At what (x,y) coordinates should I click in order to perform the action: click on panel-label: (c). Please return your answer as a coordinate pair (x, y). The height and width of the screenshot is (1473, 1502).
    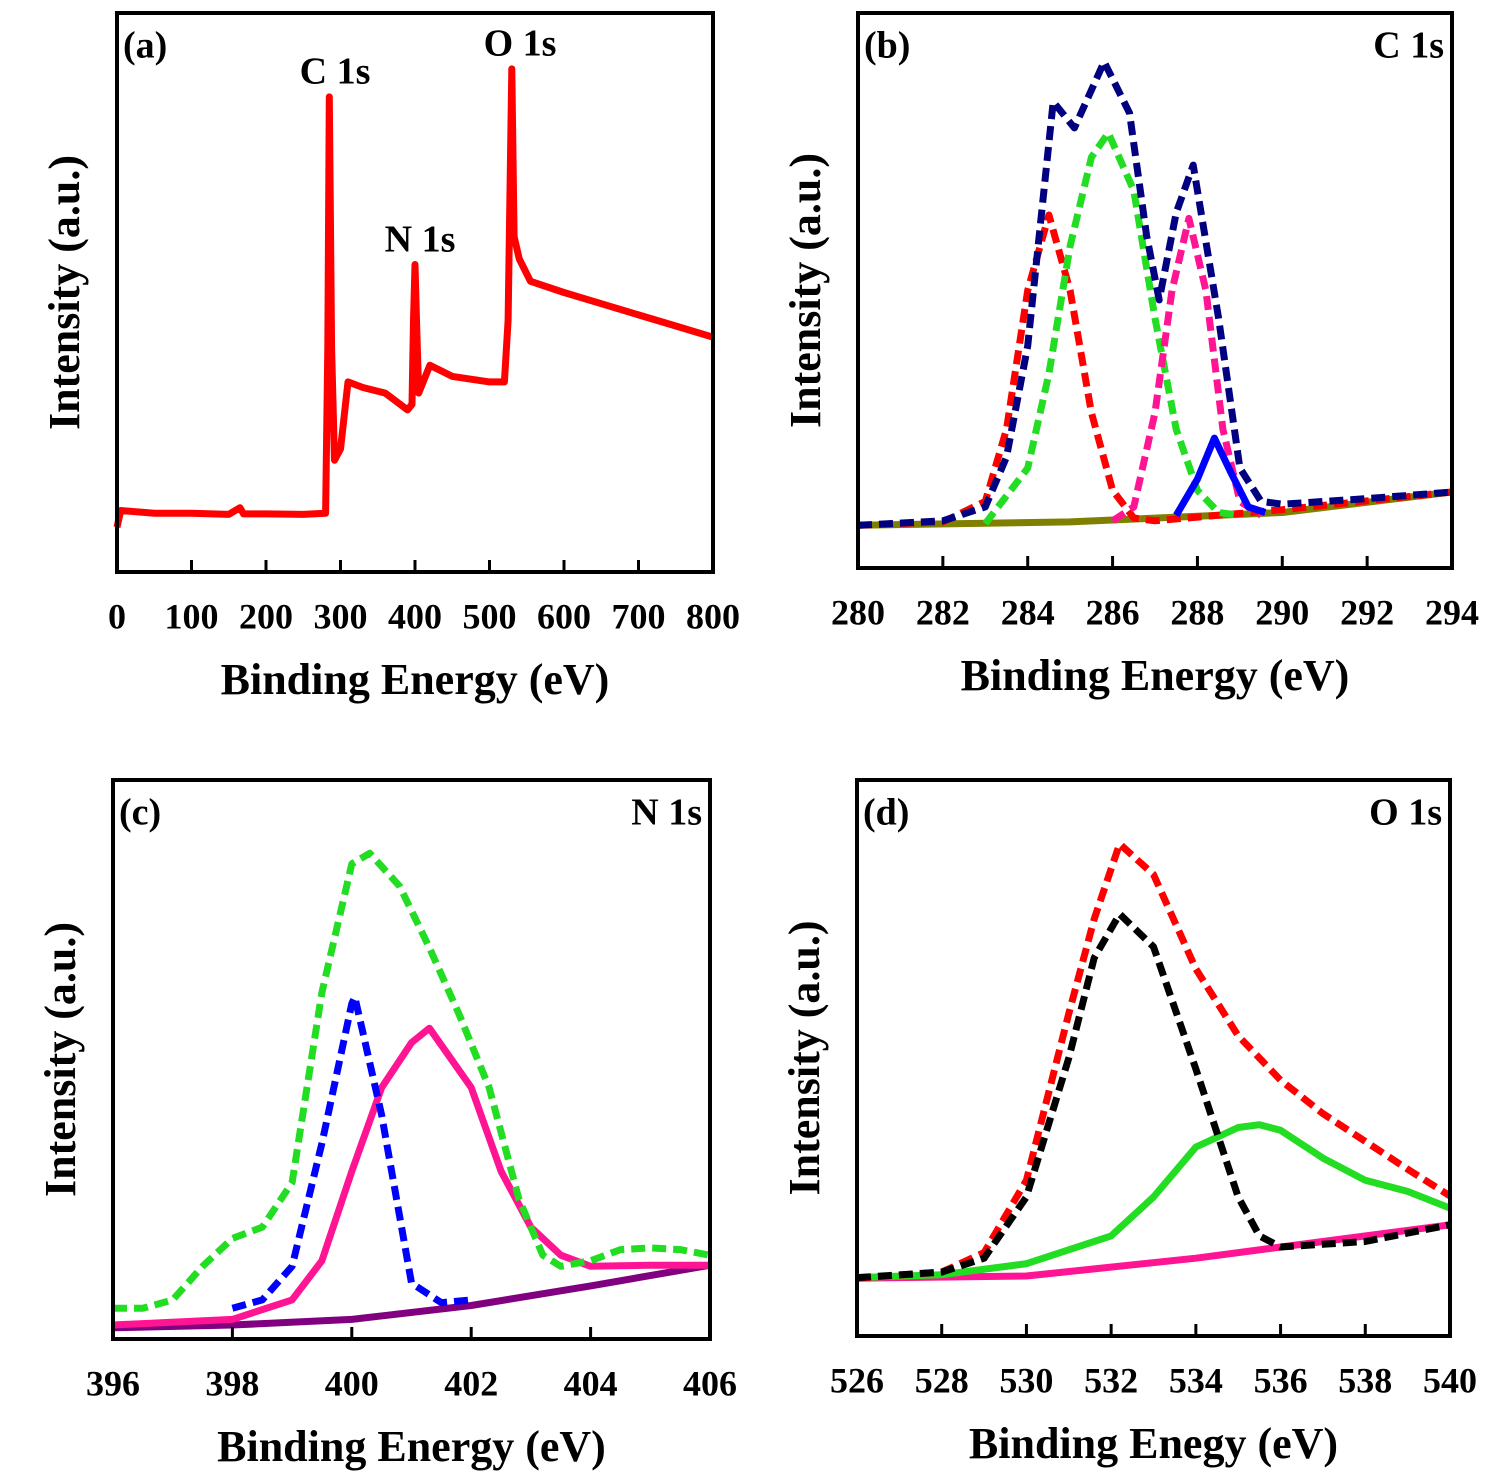
    Looking at the image, I should click on (140, 813).